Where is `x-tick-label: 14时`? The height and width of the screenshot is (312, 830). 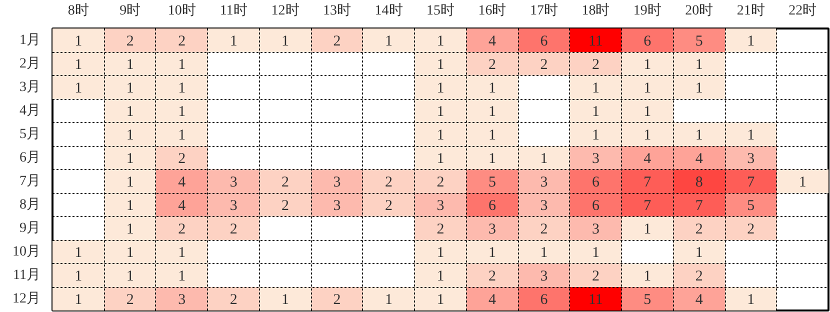 x-tick-label: 14时 is located at coordinates (388, 10).